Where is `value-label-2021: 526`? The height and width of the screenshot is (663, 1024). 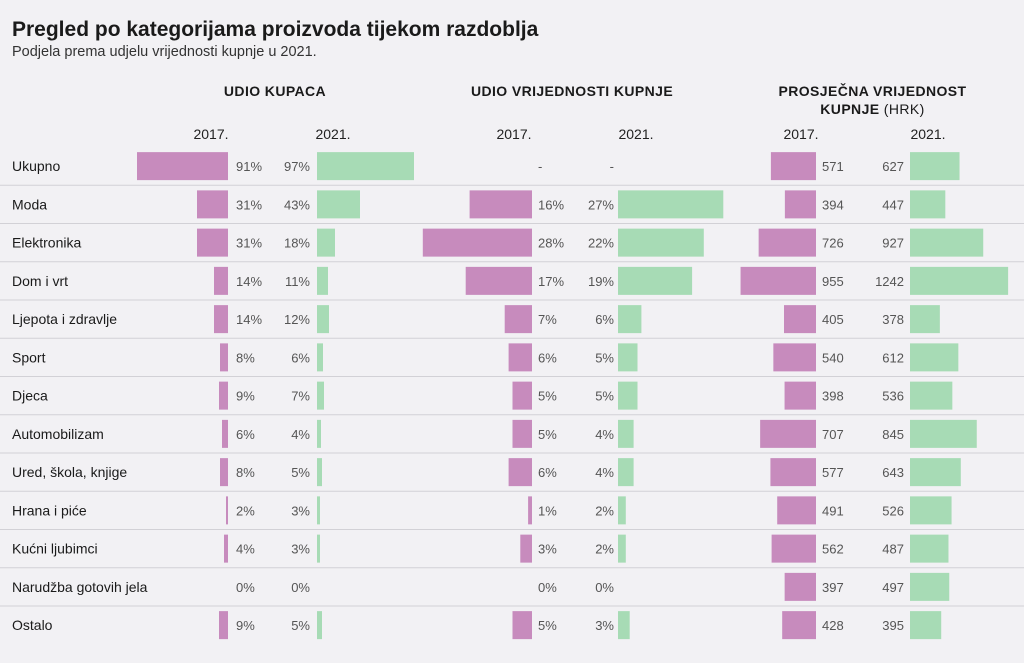 value-label-2021: 526 is located at coordinates (893, 510).